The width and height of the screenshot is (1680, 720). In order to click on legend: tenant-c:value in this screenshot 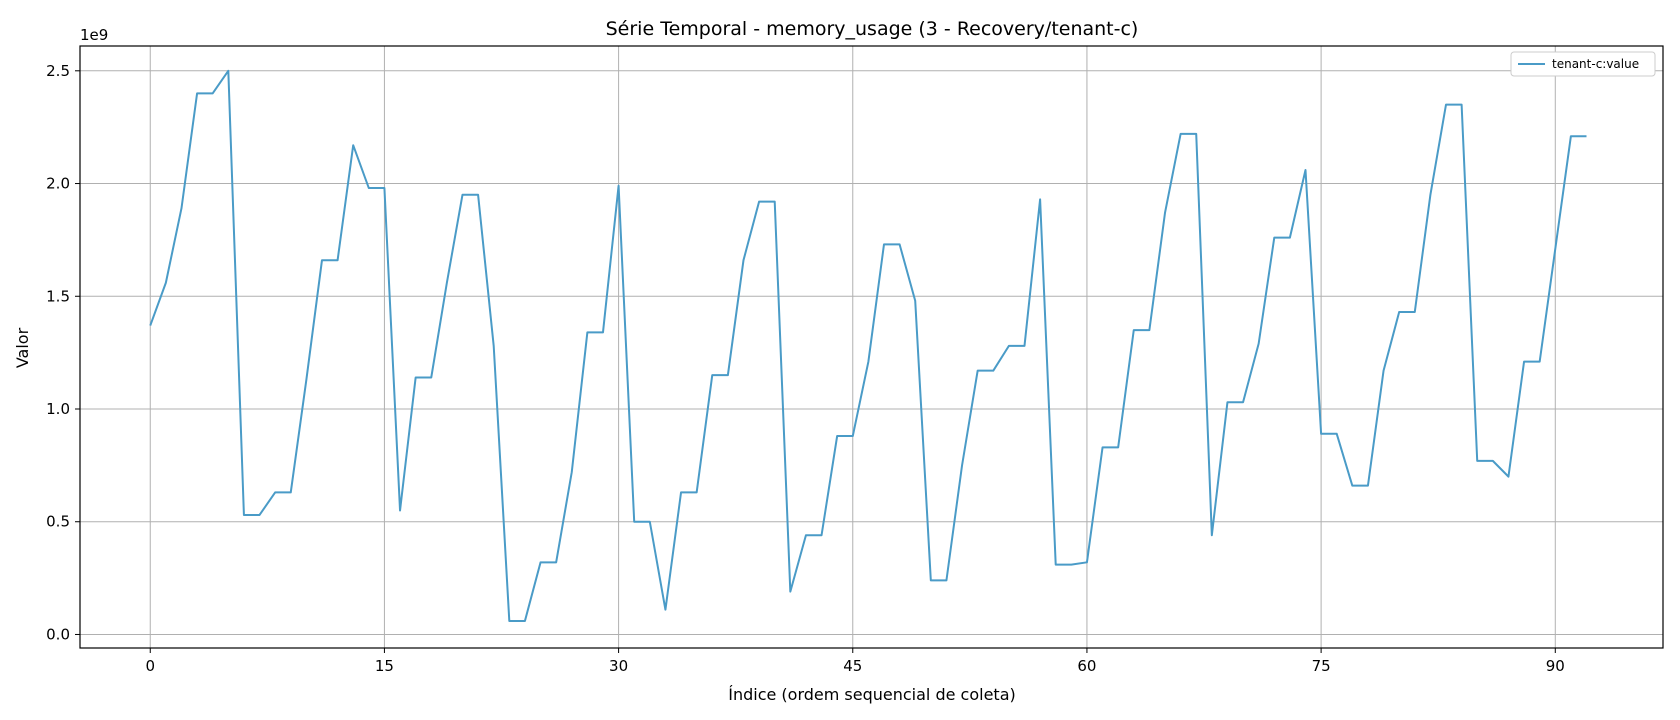, I will do `click(1583, 64)`.